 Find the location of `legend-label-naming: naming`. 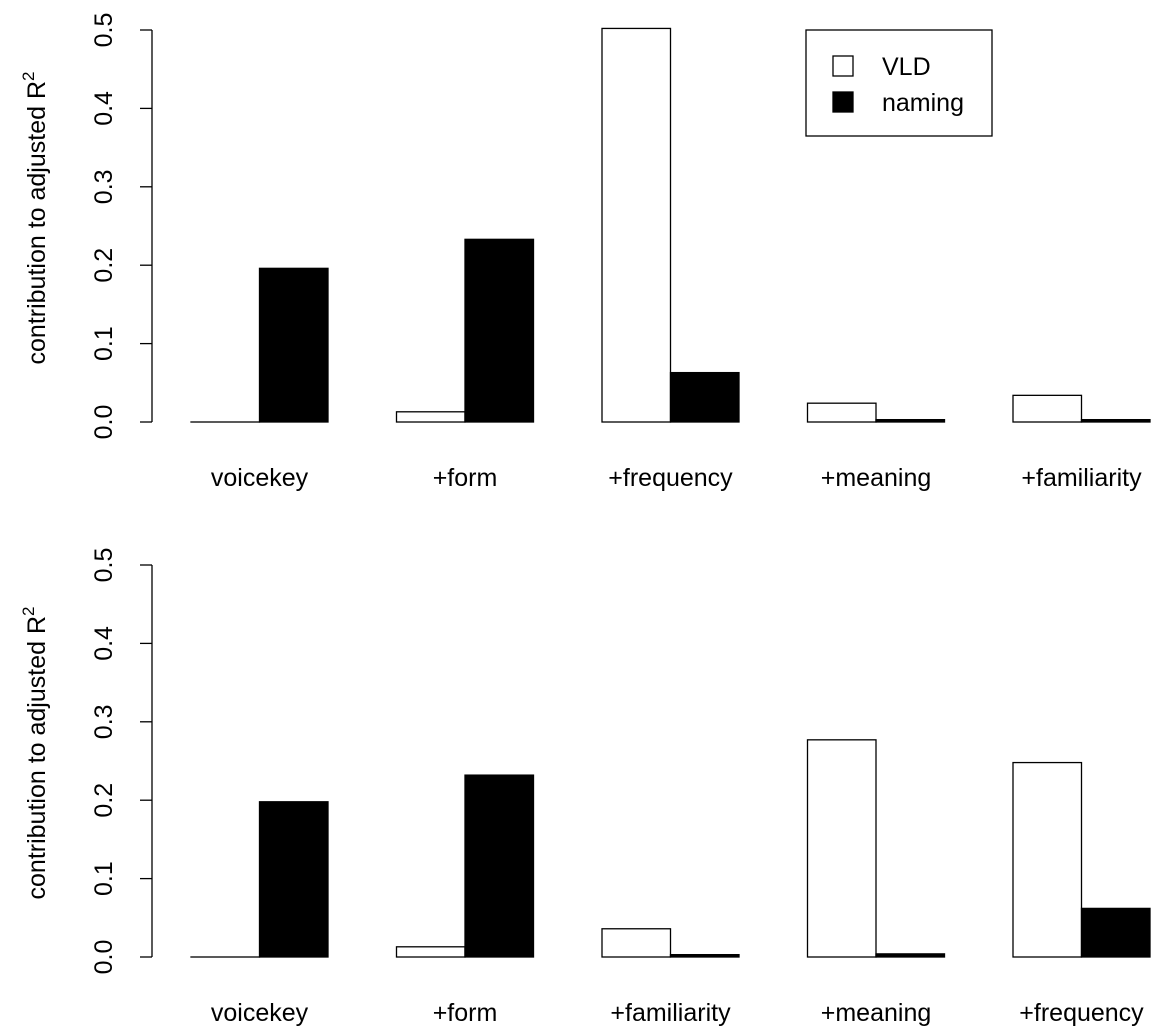

legend-label-naming: naming is located at coordinates (923, 103).